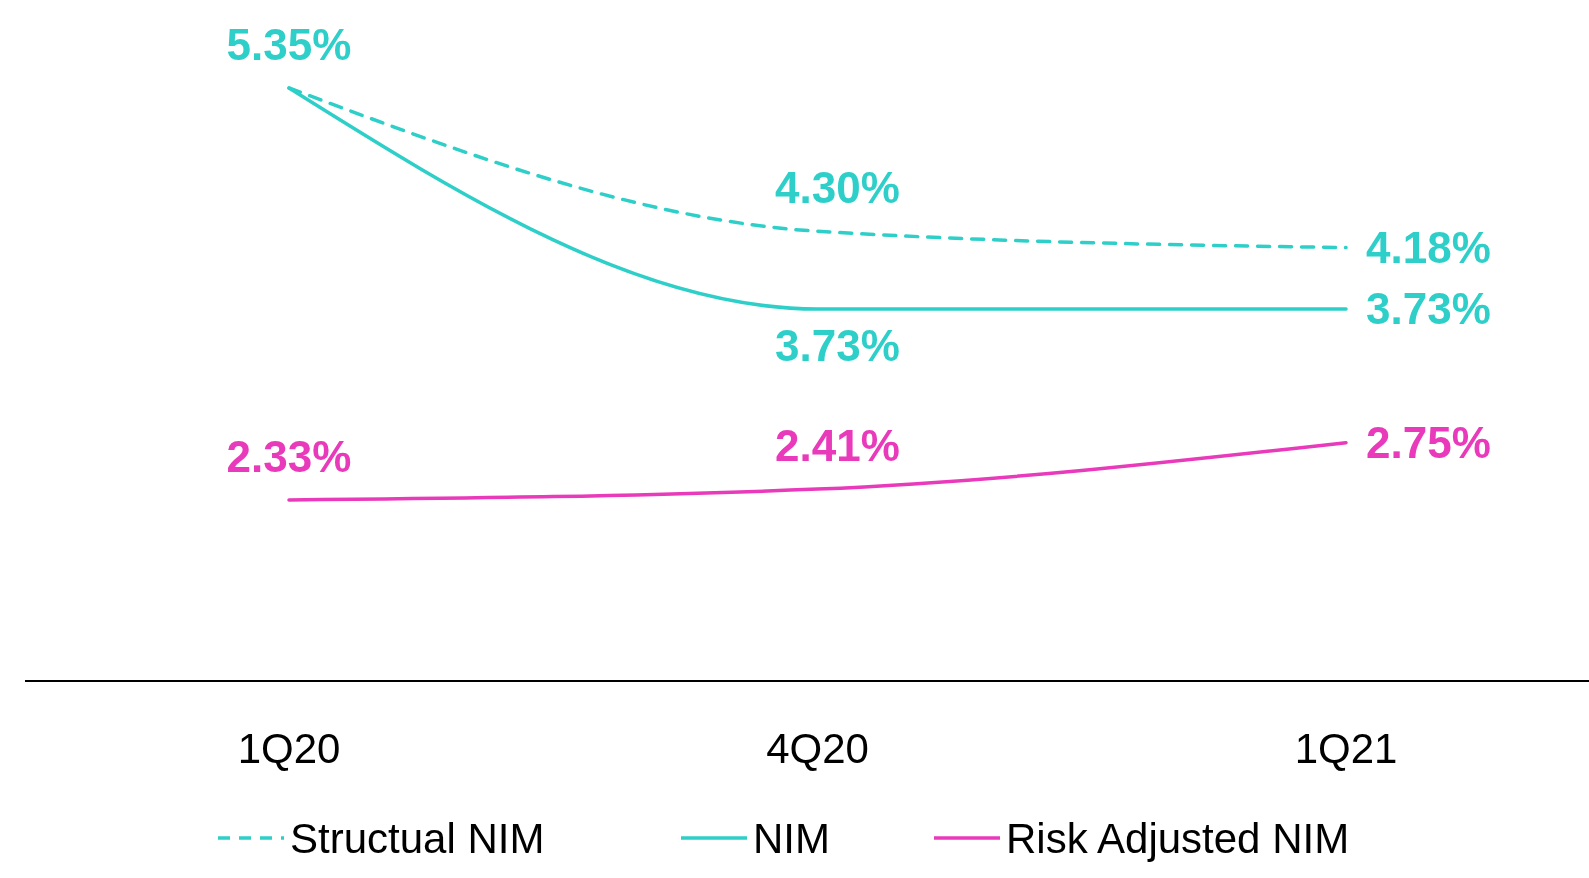 The height and width of the screenshot is (878, 1589). Describe the element at coordinates (1428, 443) in the screenshot. I see `data-label: 2.75%` at that location.